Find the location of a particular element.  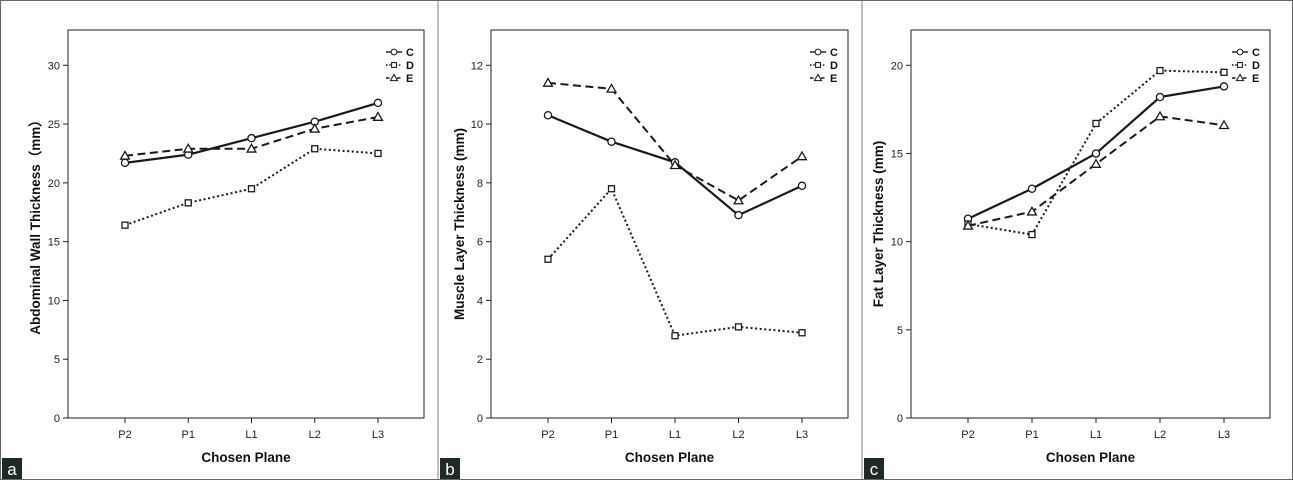

y-tick-label: 25 is located at coordinates (54, 125).